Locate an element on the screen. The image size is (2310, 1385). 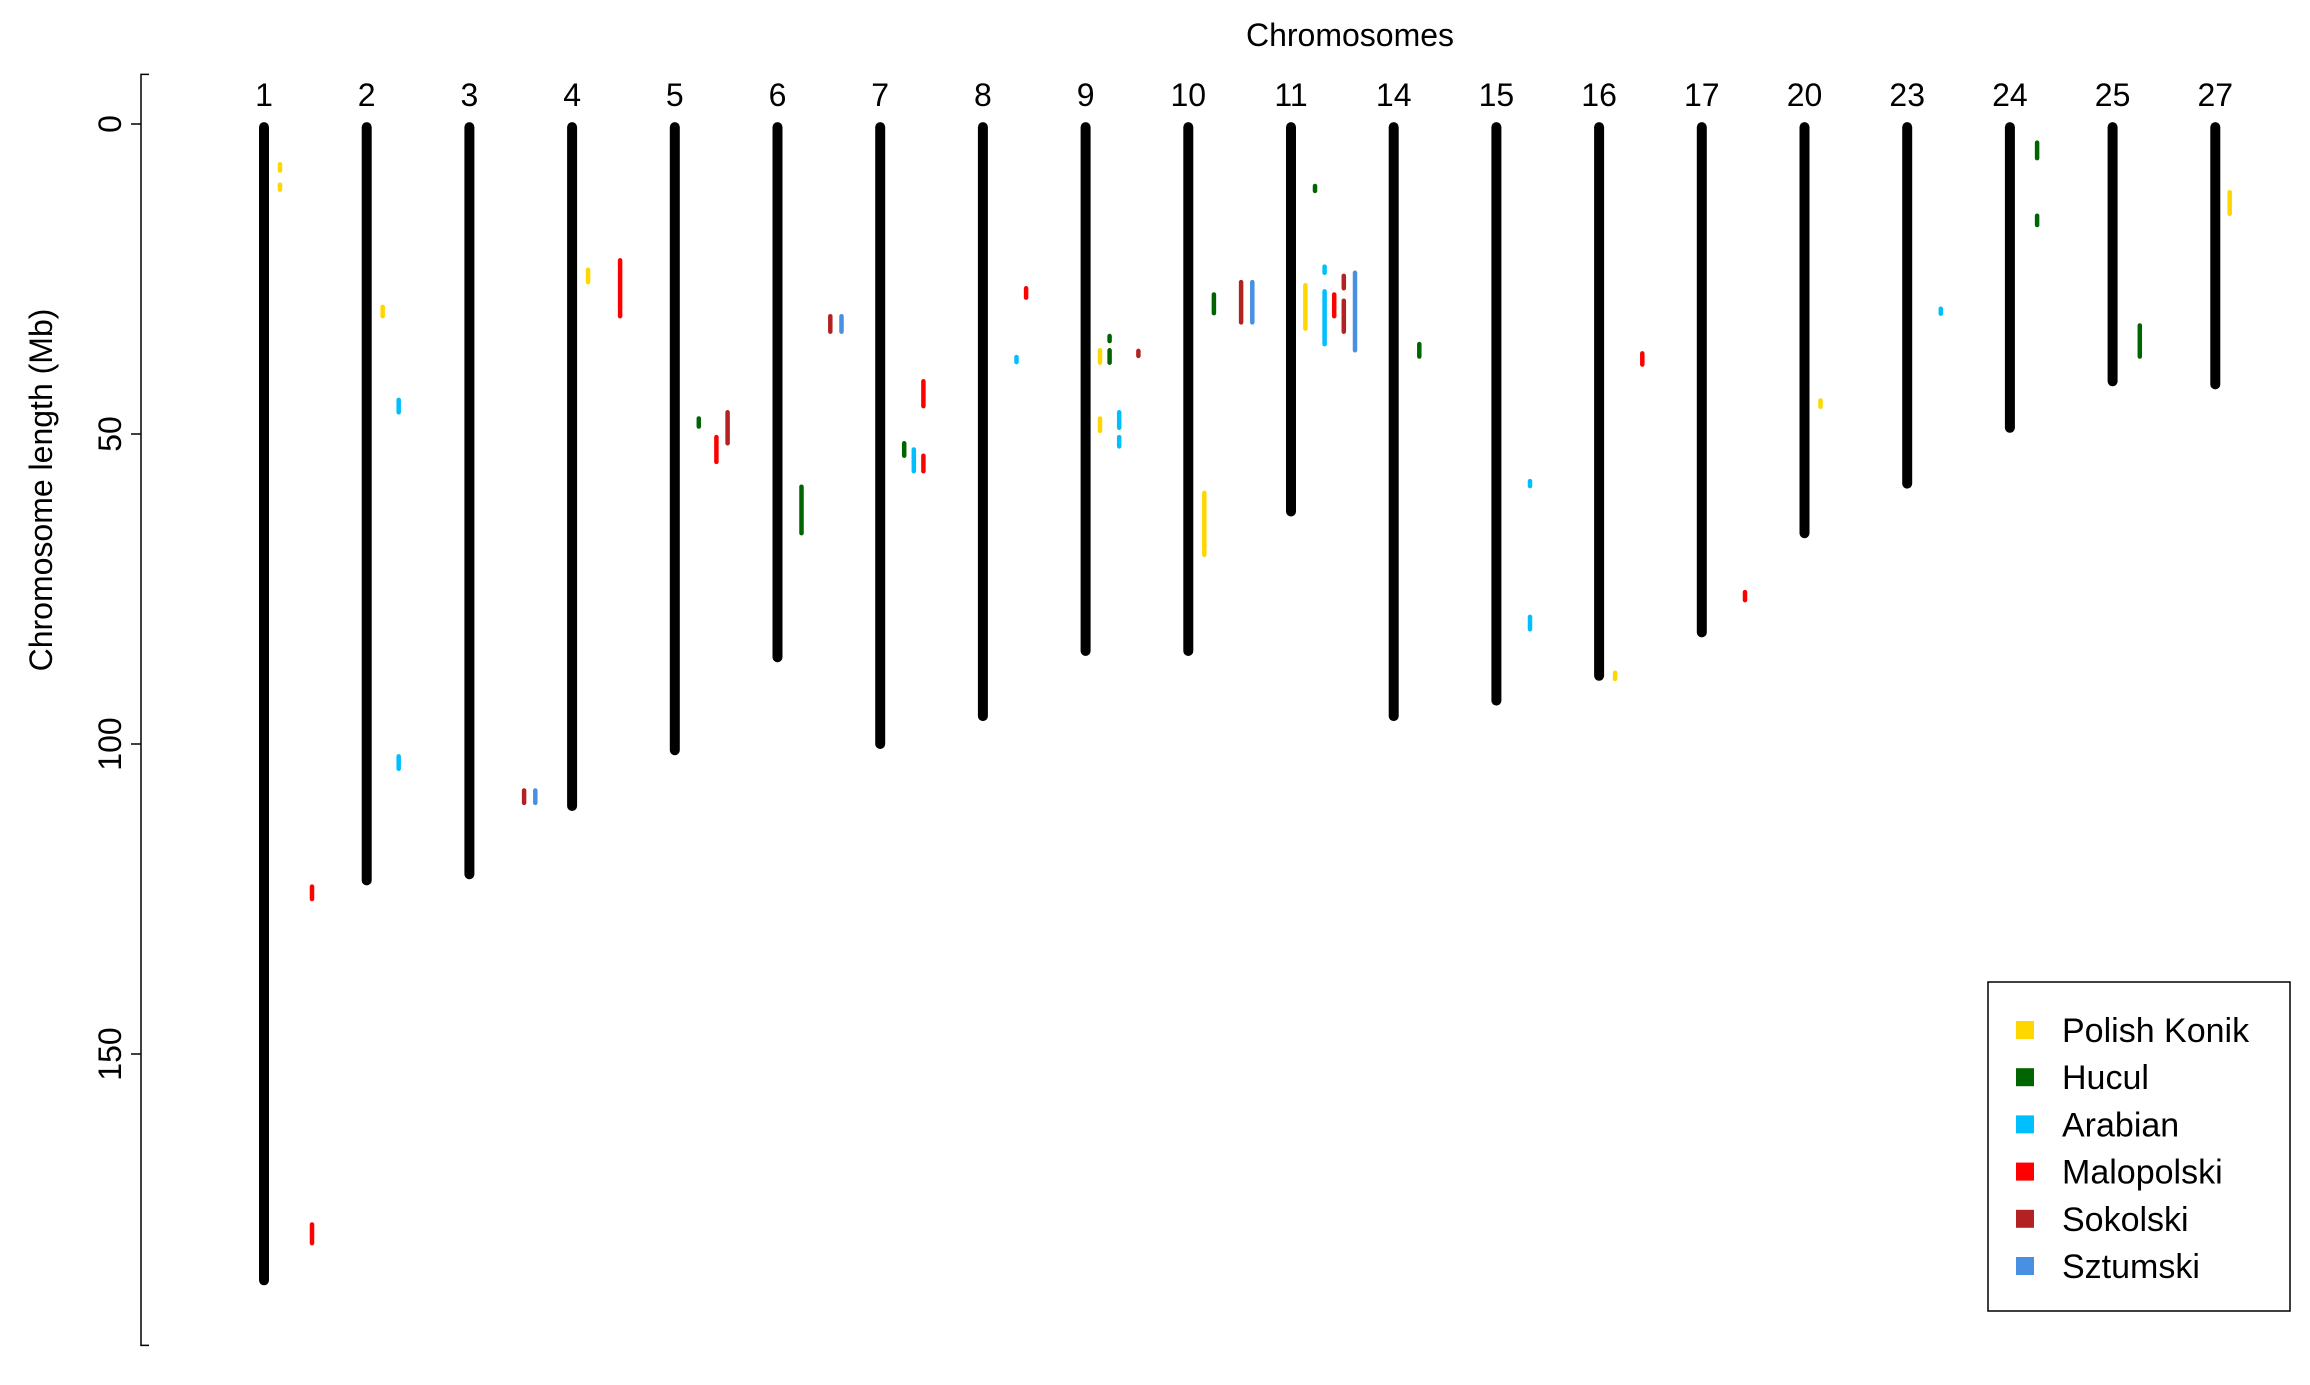
chromosome-label-6: 6 is located at coordinates (778, 95).